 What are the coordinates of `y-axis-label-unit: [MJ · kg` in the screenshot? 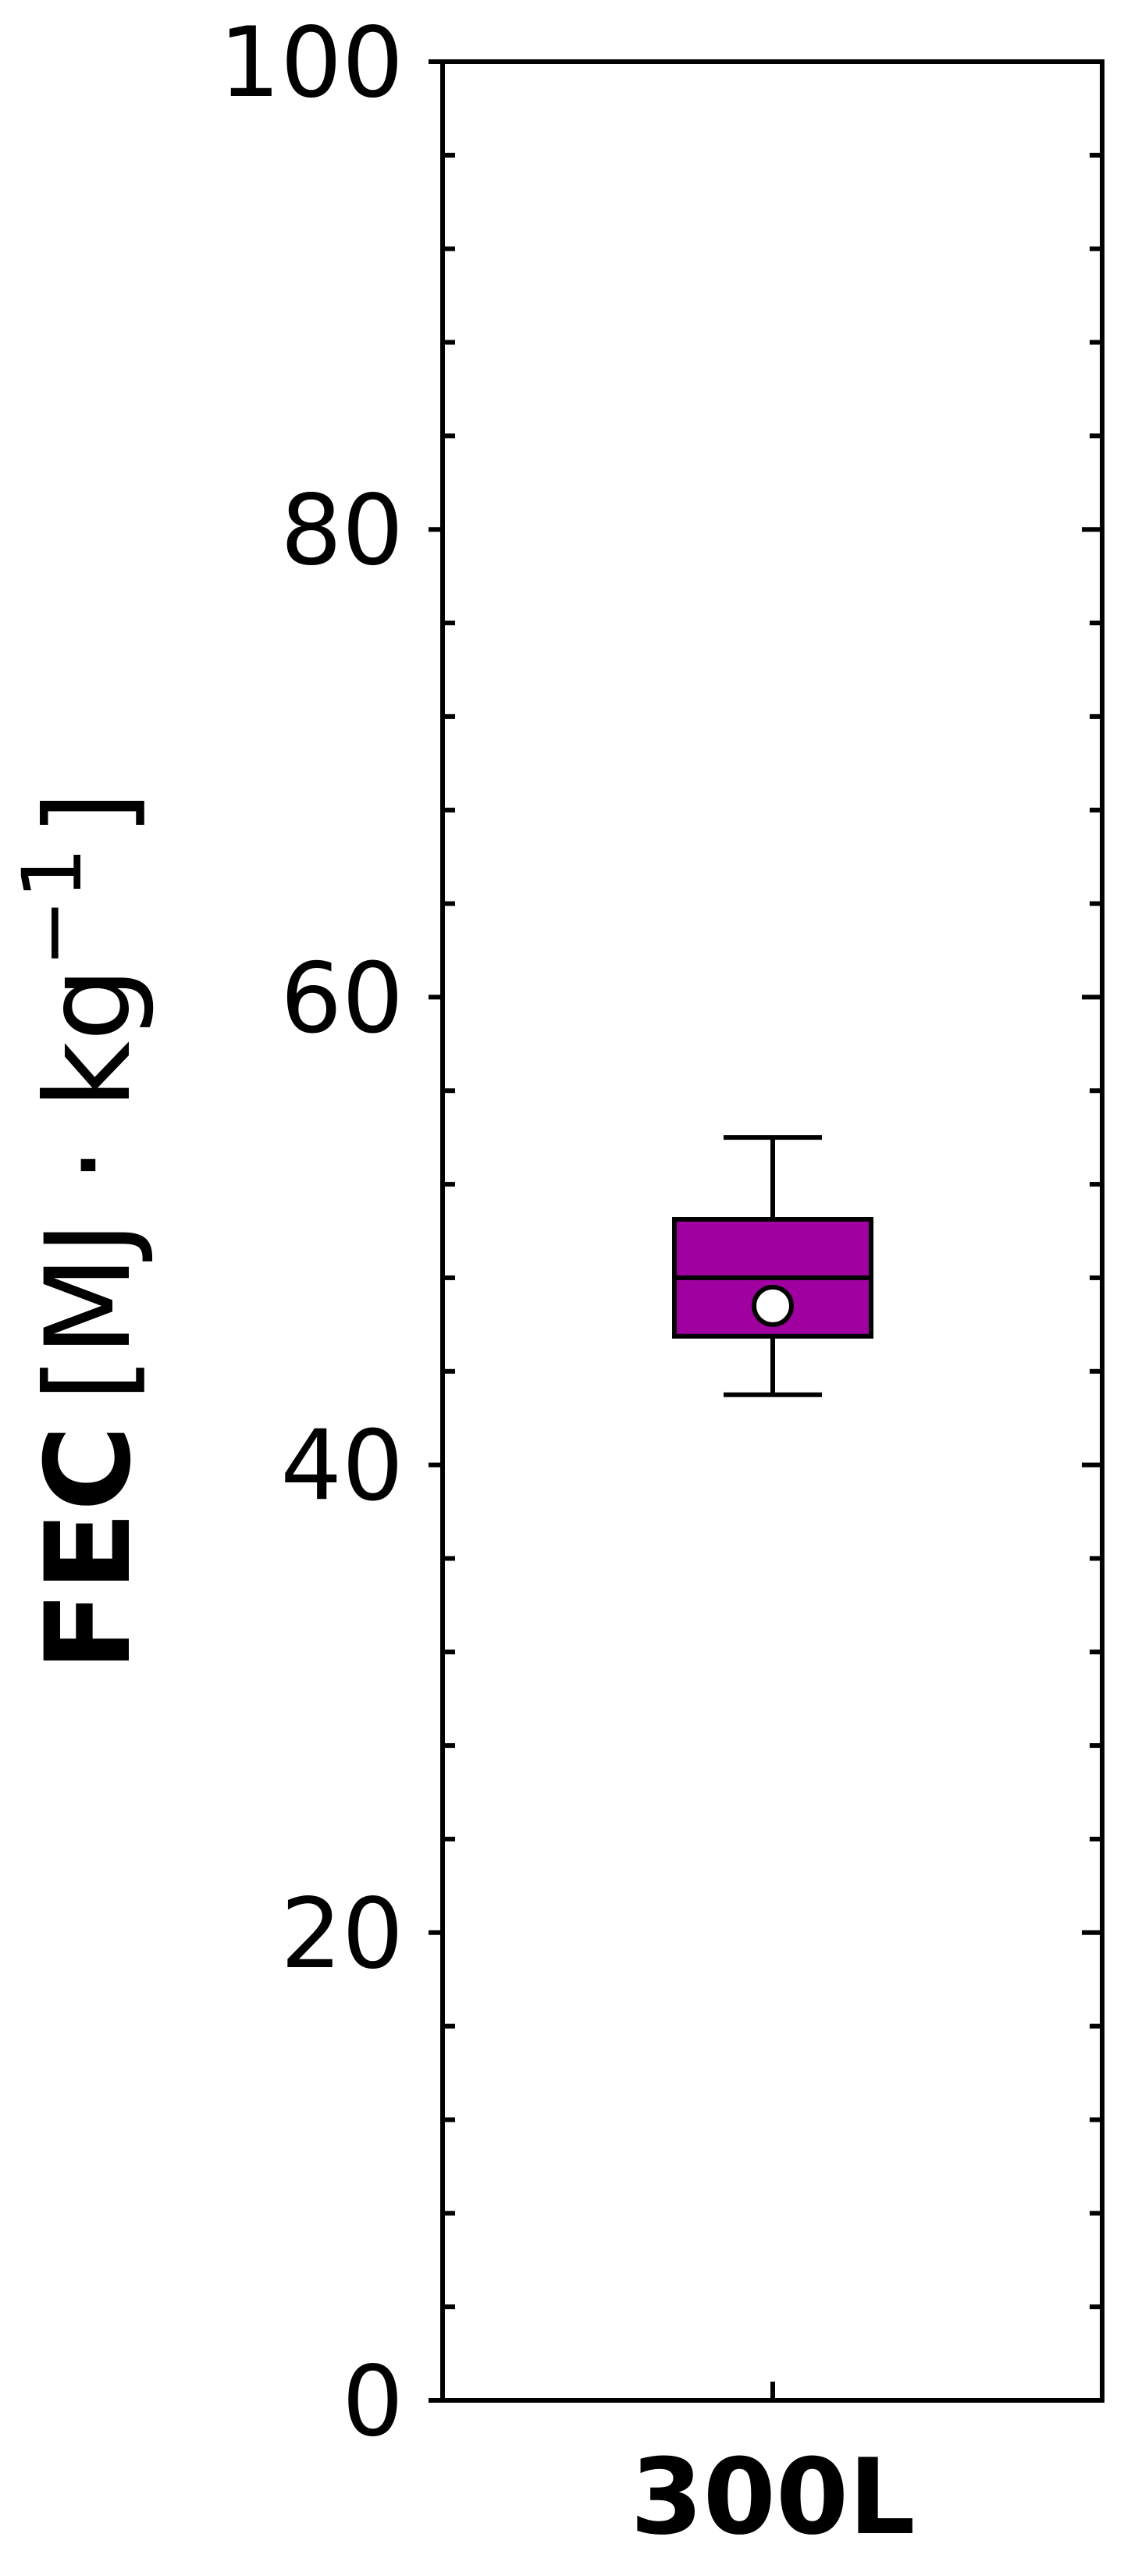 It's located at (89, 1184).